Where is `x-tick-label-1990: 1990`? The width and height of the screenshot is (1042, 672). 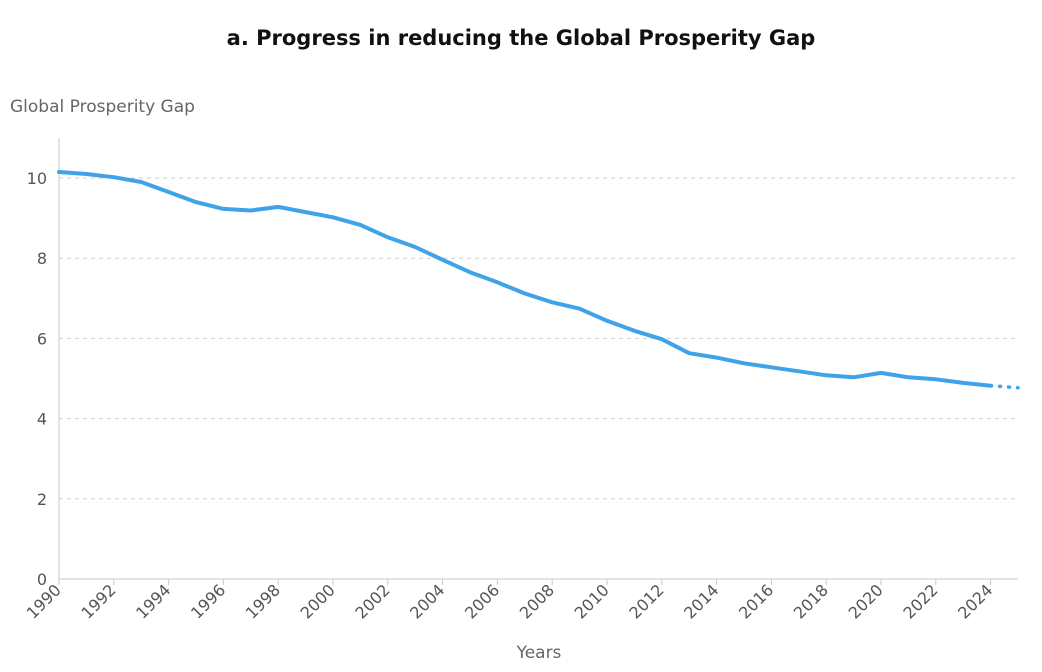 x-tick-label-1990: 1990 is located at coordinates (44, 601).